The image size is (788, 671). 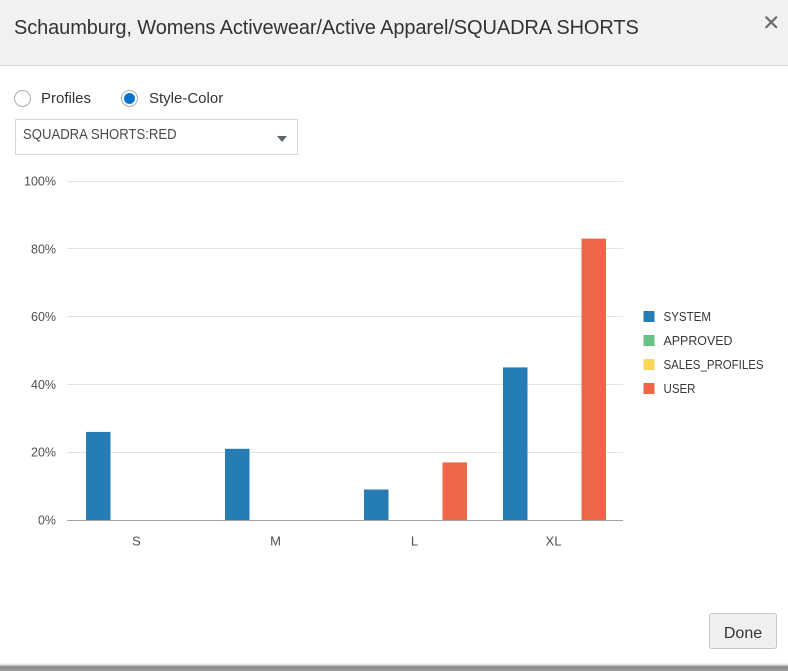 I want to click on svg-text: USER, so click(x=680, y=388).